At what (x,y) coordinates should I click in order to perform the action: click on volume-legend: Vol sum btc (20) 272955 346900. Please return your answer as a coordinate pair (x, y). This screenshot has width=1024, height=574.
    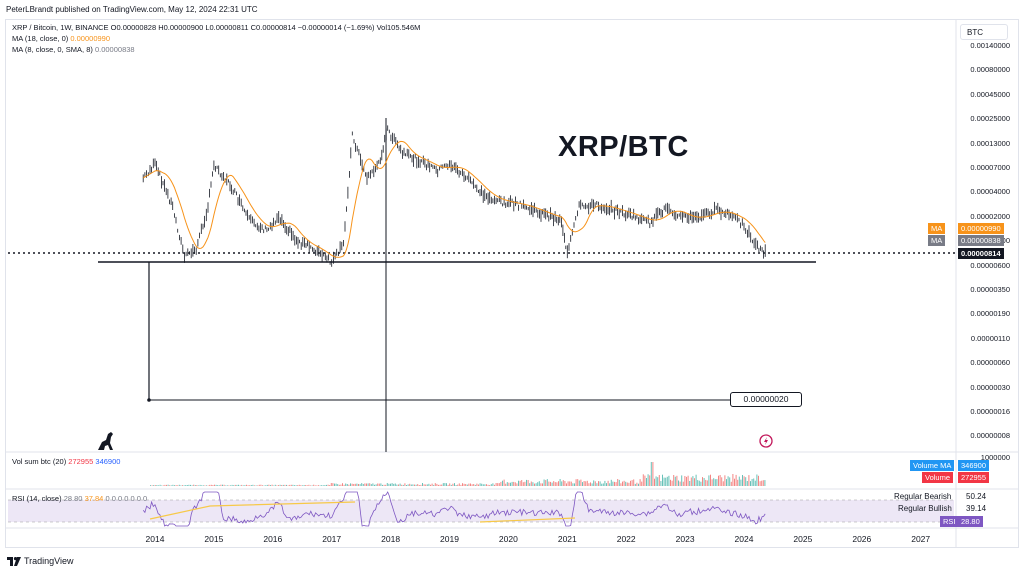
    Looking at the image, I should click on (66, 461).